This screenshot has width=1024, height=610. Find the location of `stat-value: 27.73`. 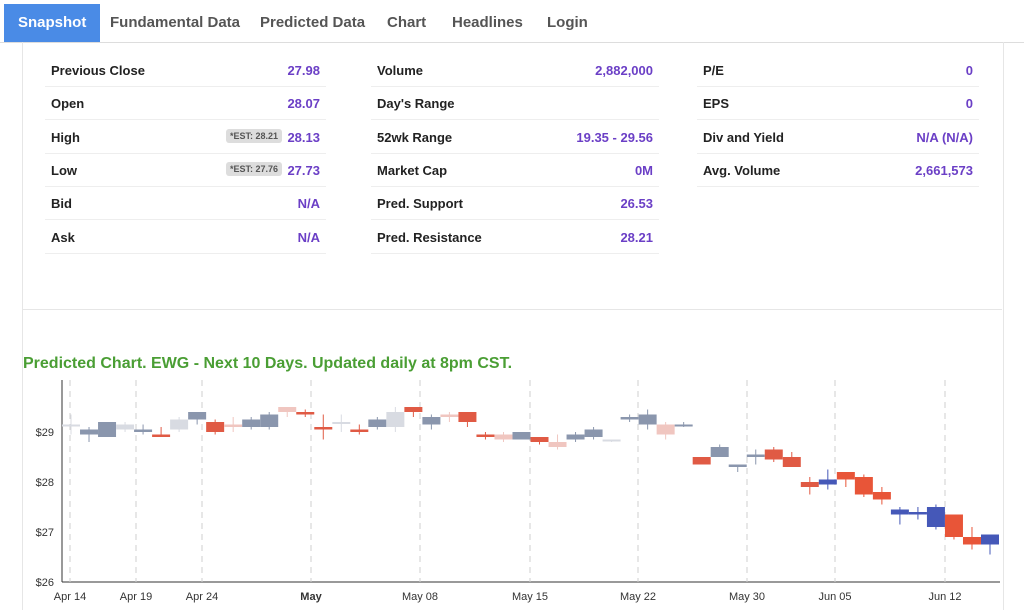

stat-value: 27.73 is located at coordinates (303, 170).